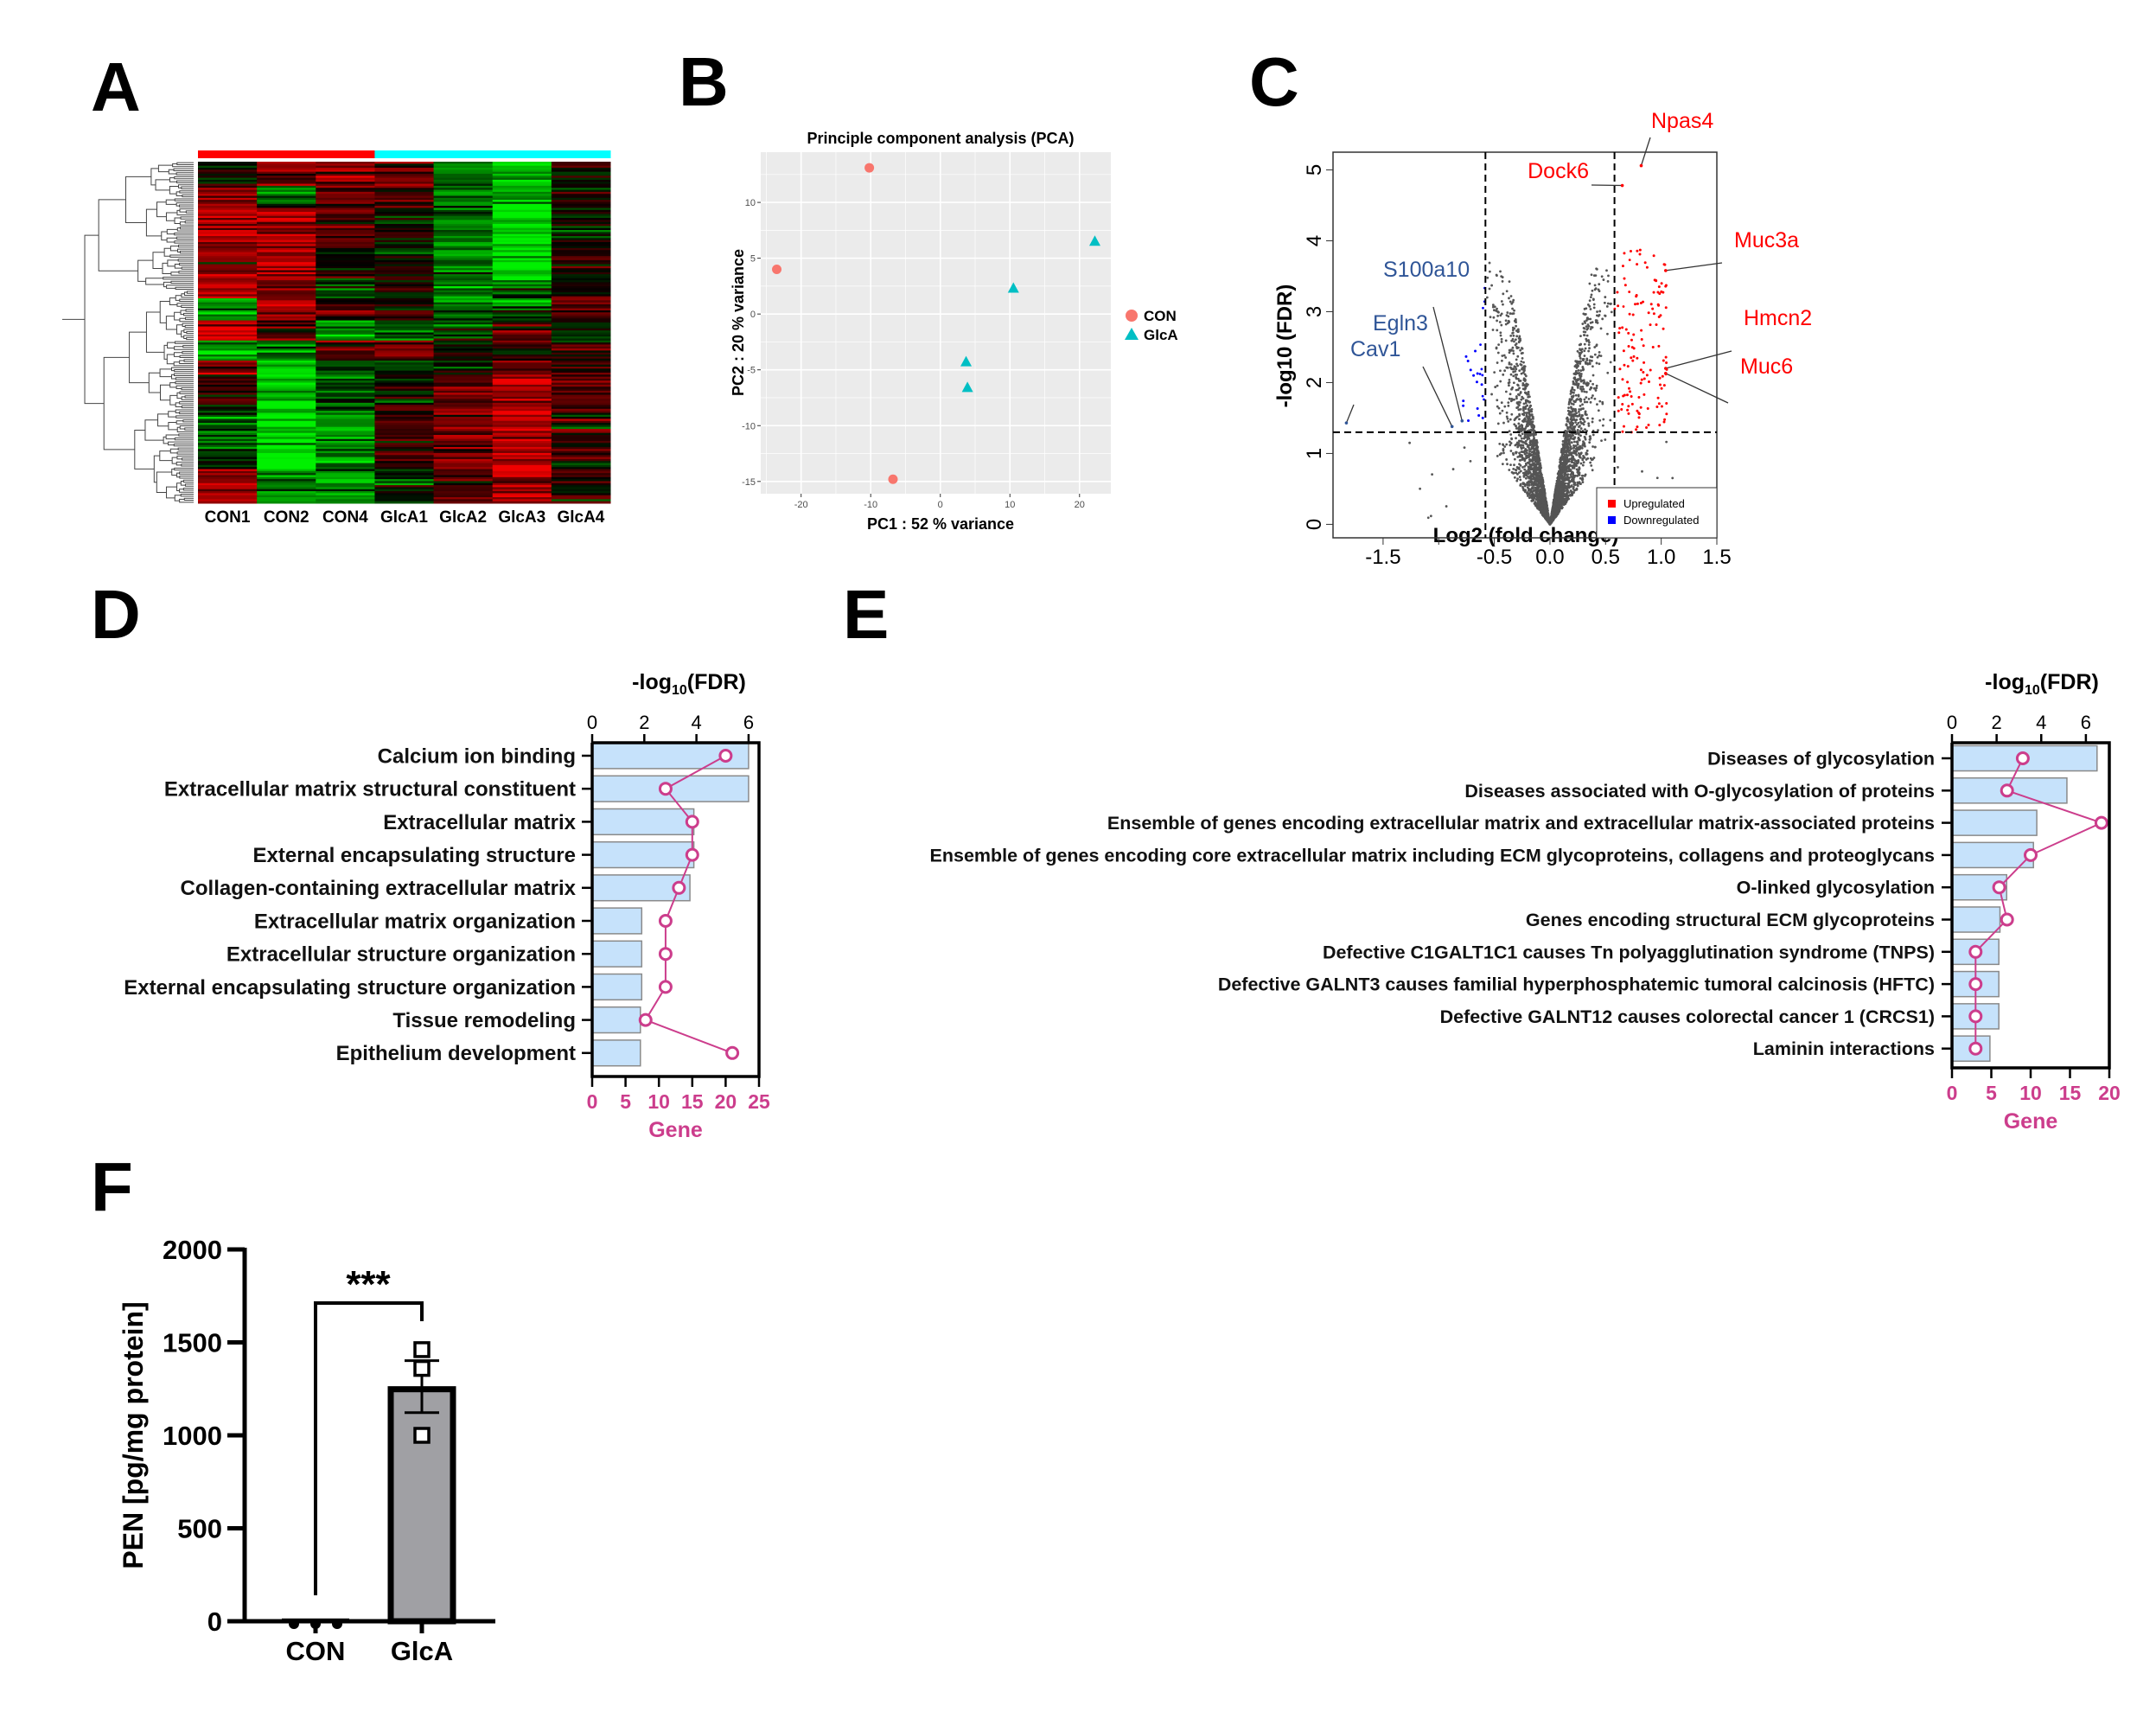  Describe the element at coordinates (689, 684) in the screenshot. I see `fdr-axis-title: -log10(FDR)` at that location.